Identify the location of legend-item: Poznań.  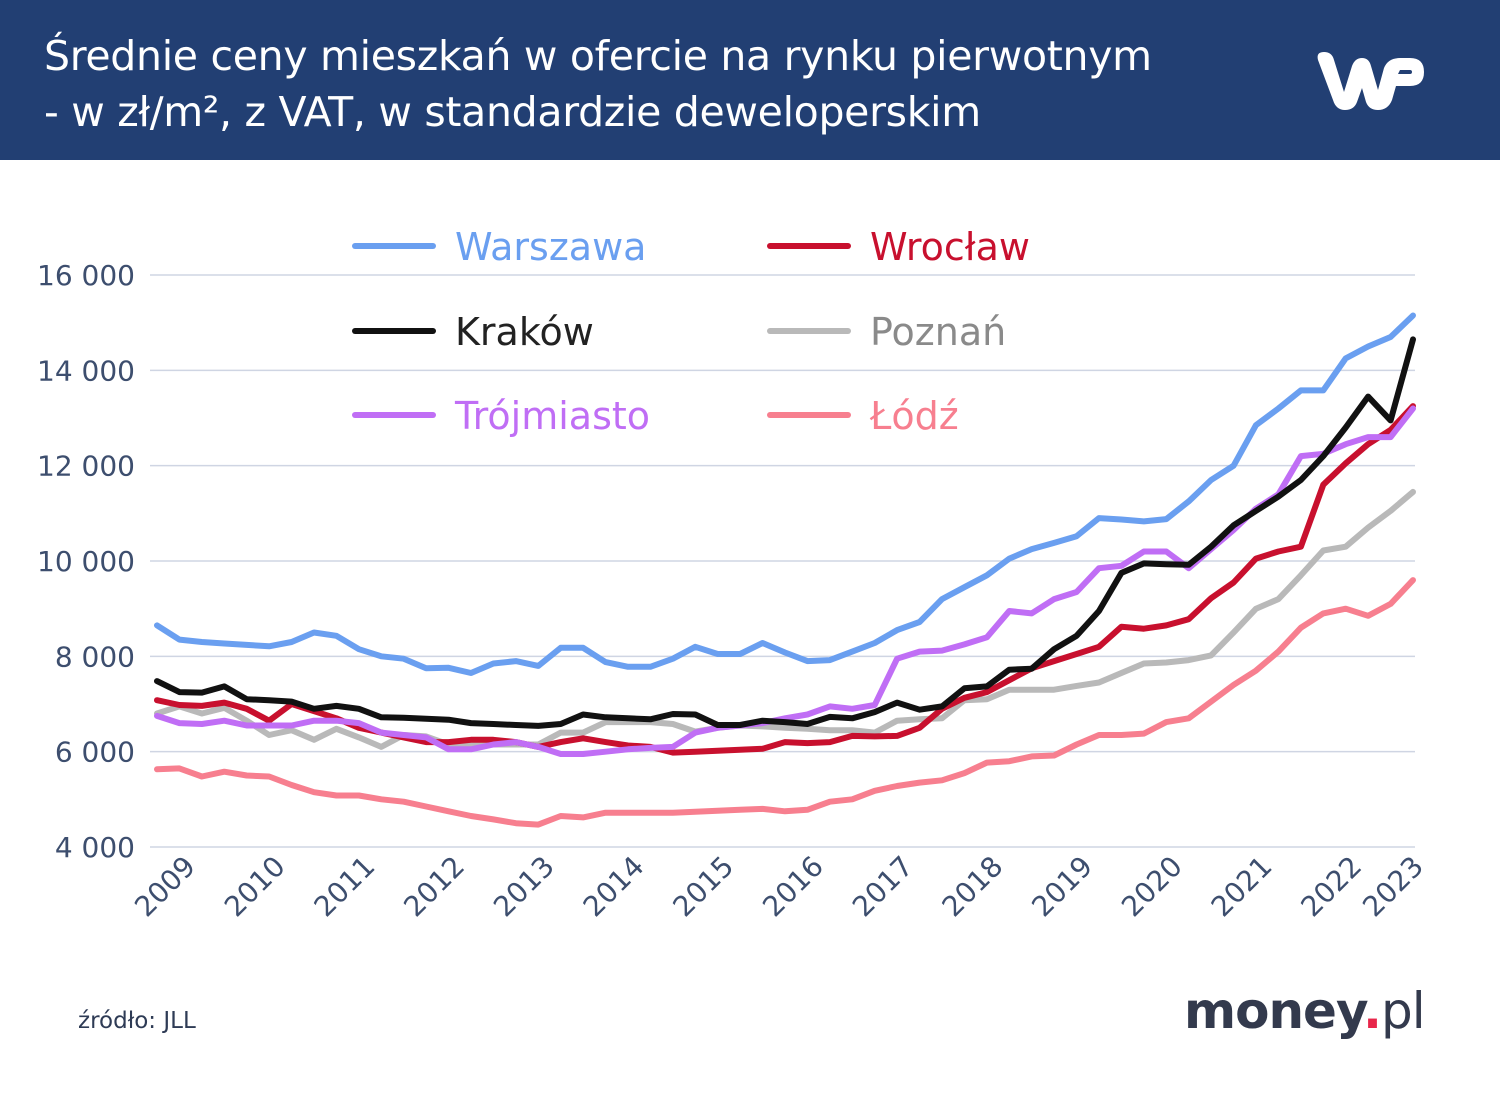
(886, 332).